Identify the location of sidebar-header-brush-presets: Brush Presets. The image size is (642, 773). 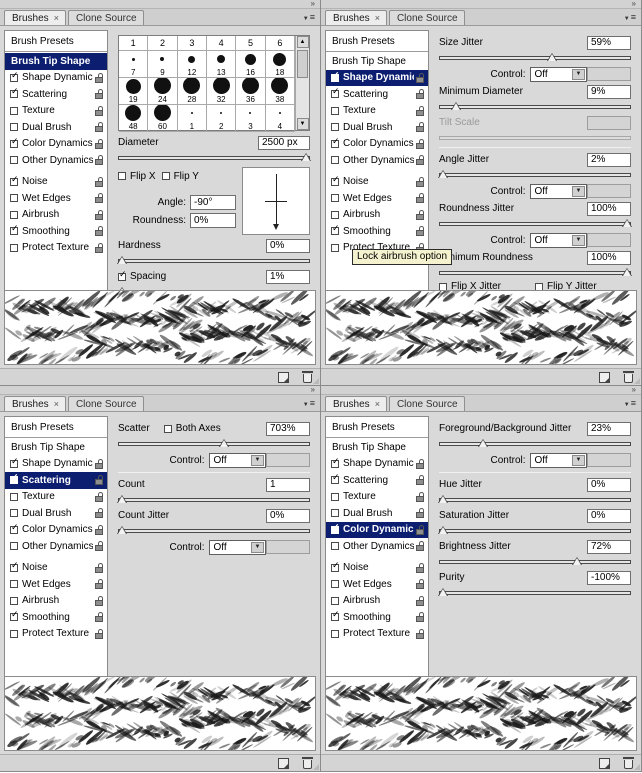
(56, 41).